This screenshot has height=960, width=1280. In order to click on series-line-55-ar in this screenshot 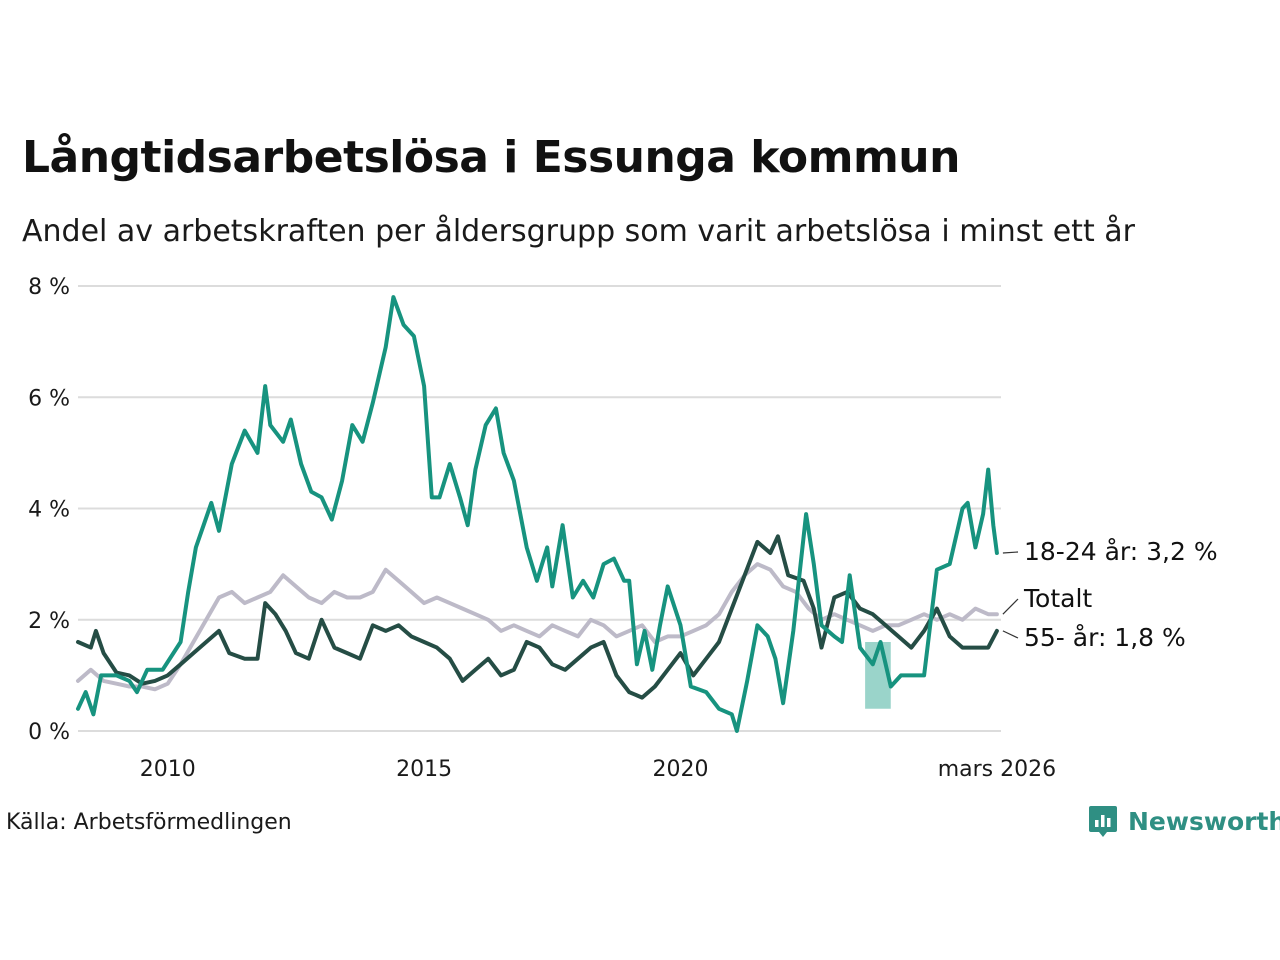, I will do `click(537, 617)`.